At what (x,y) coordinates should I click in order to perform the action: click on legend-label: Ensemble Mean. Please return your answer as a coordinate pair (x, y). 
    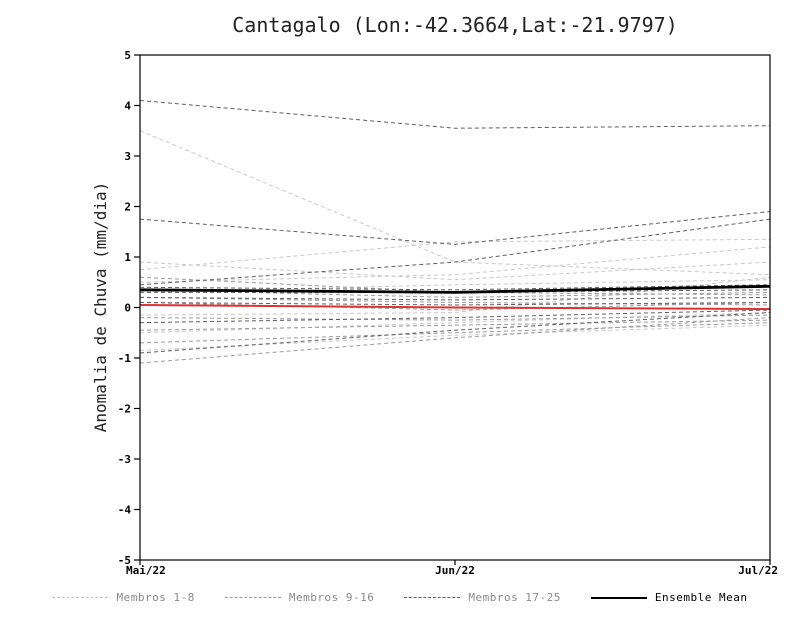
    Looking at the image, I should click on (701, 597).